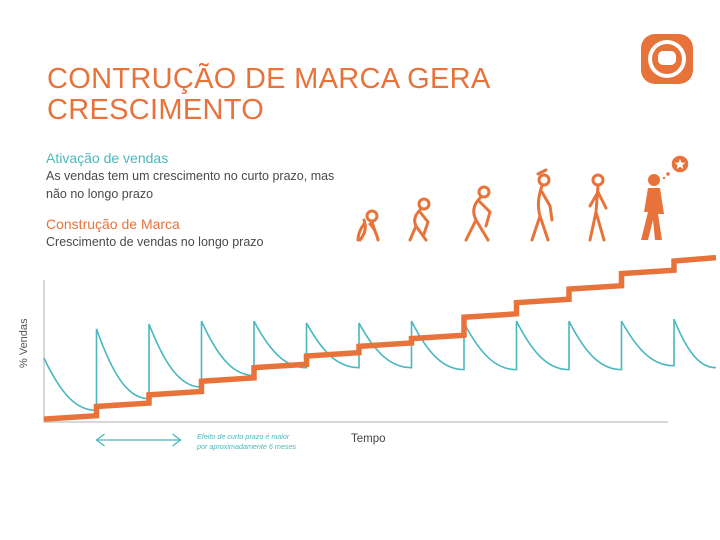 This screenshot has height=540, width=720. Describe the element at coordinates (269, 79) in the screenshot. I see `title-line-1: CONTRUÇÃO DE MARCA GERA` at that location.